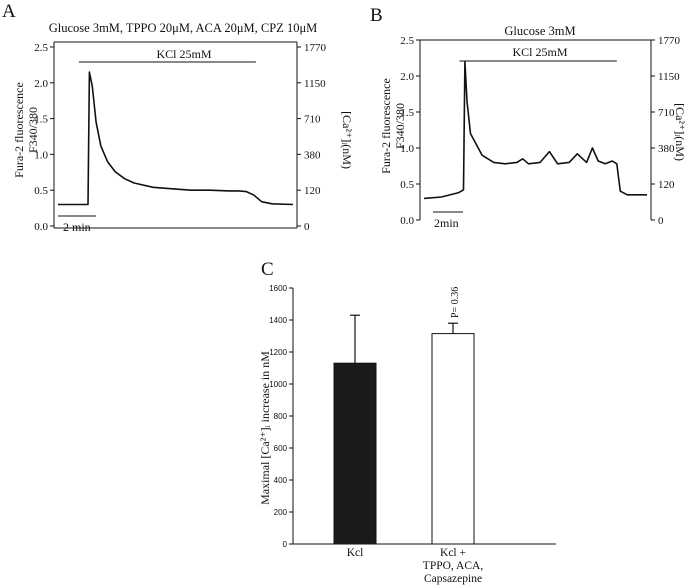 This screenshot has height=587, width=690. I want to click on category-label: TPPO, ACA,, so click(453, 566).